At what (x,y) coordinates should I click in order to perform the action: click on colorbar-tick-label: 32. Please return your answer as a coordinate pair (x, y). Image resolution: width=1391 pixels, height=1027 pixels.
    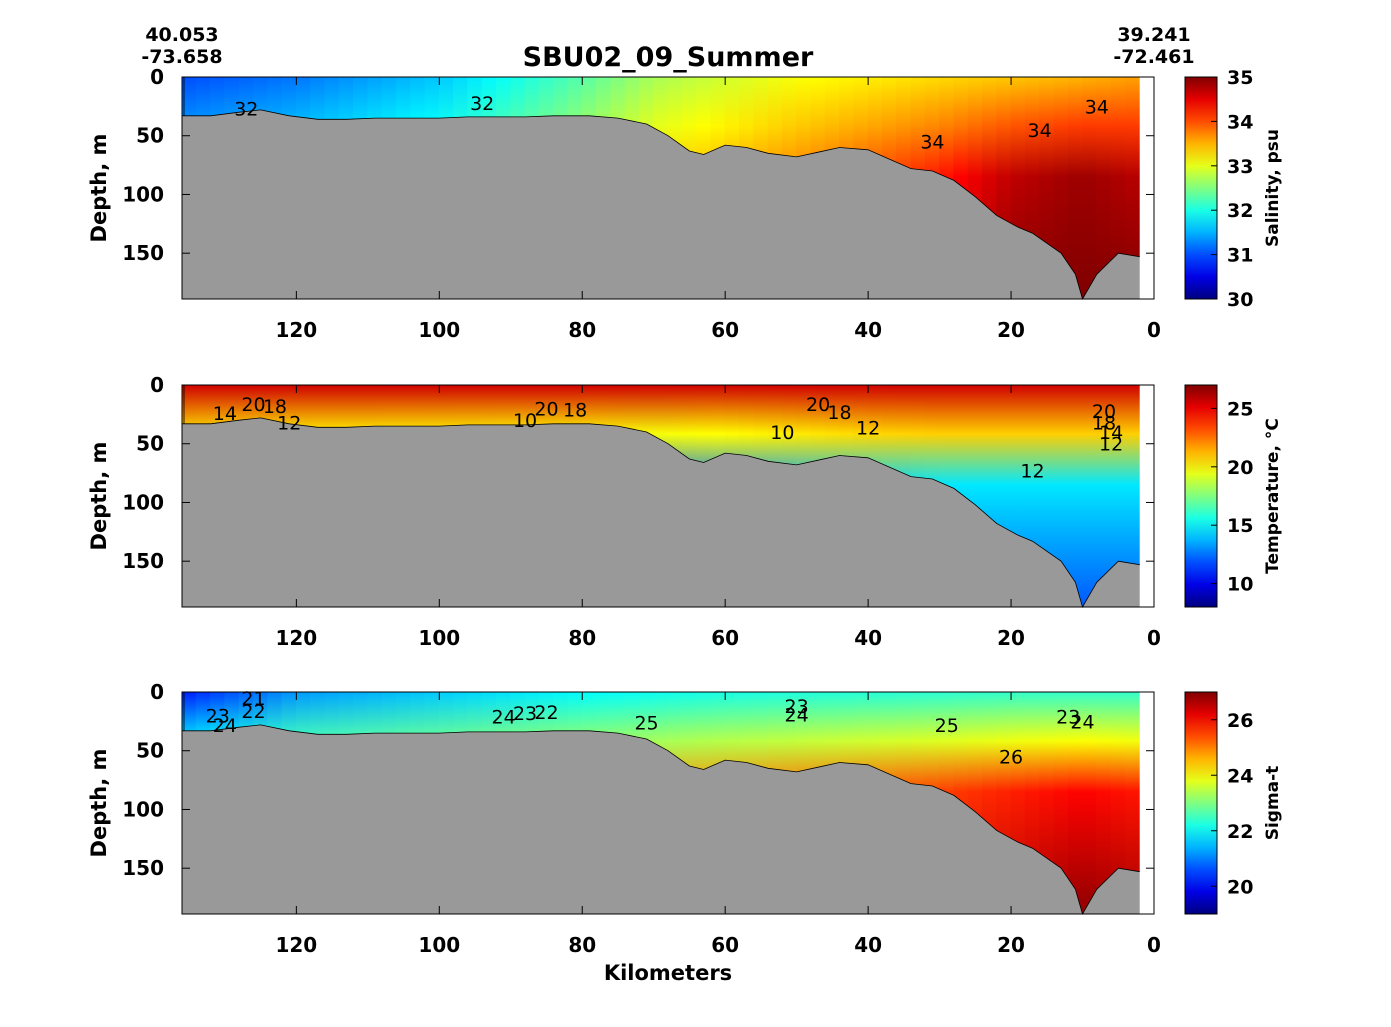
    Looking at the image, I should click on (1240, 211).